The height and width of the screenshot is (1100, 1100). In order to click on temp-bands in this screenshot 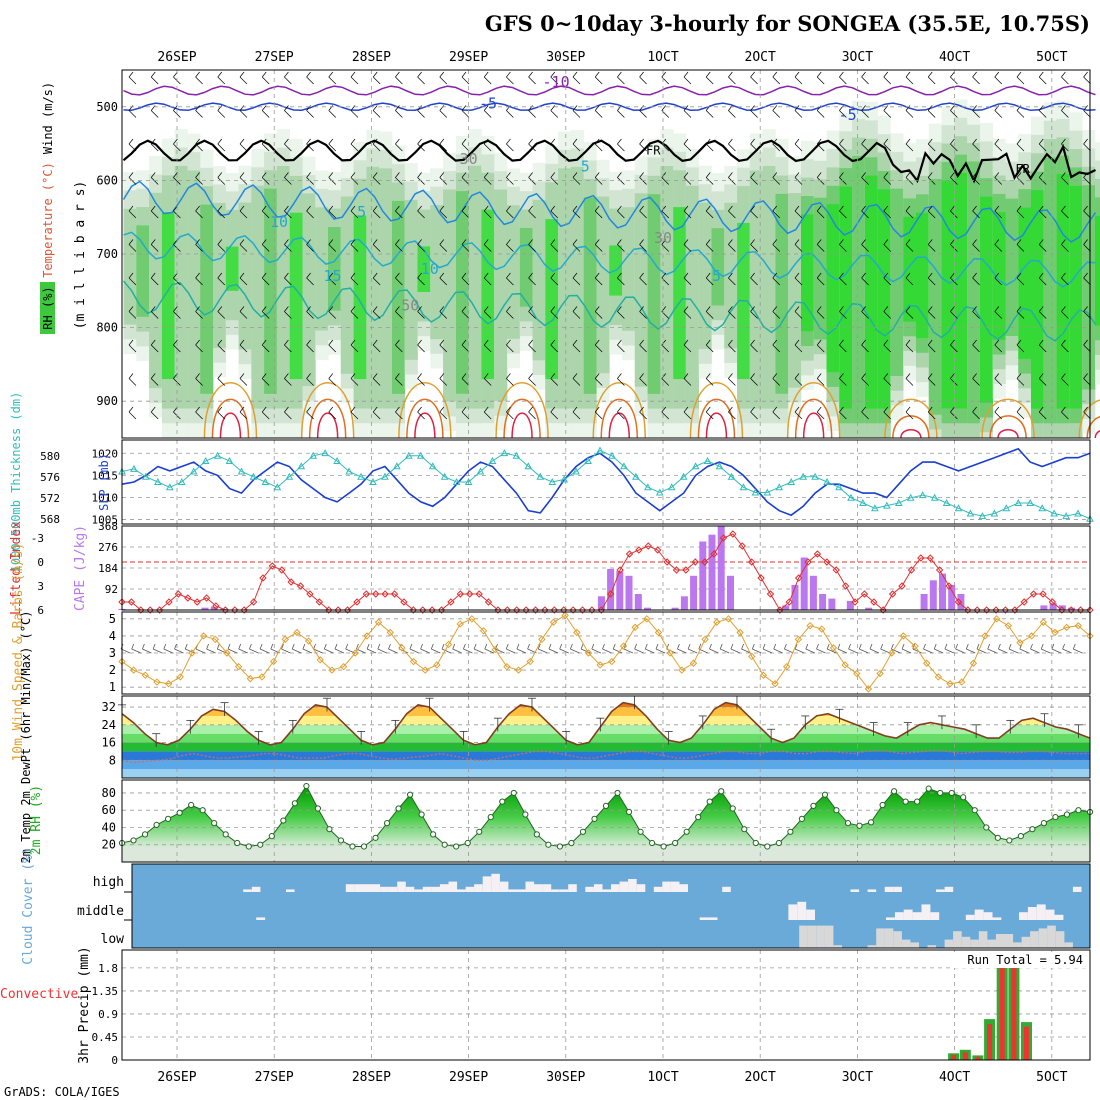, I will do `click(606, 740)`.